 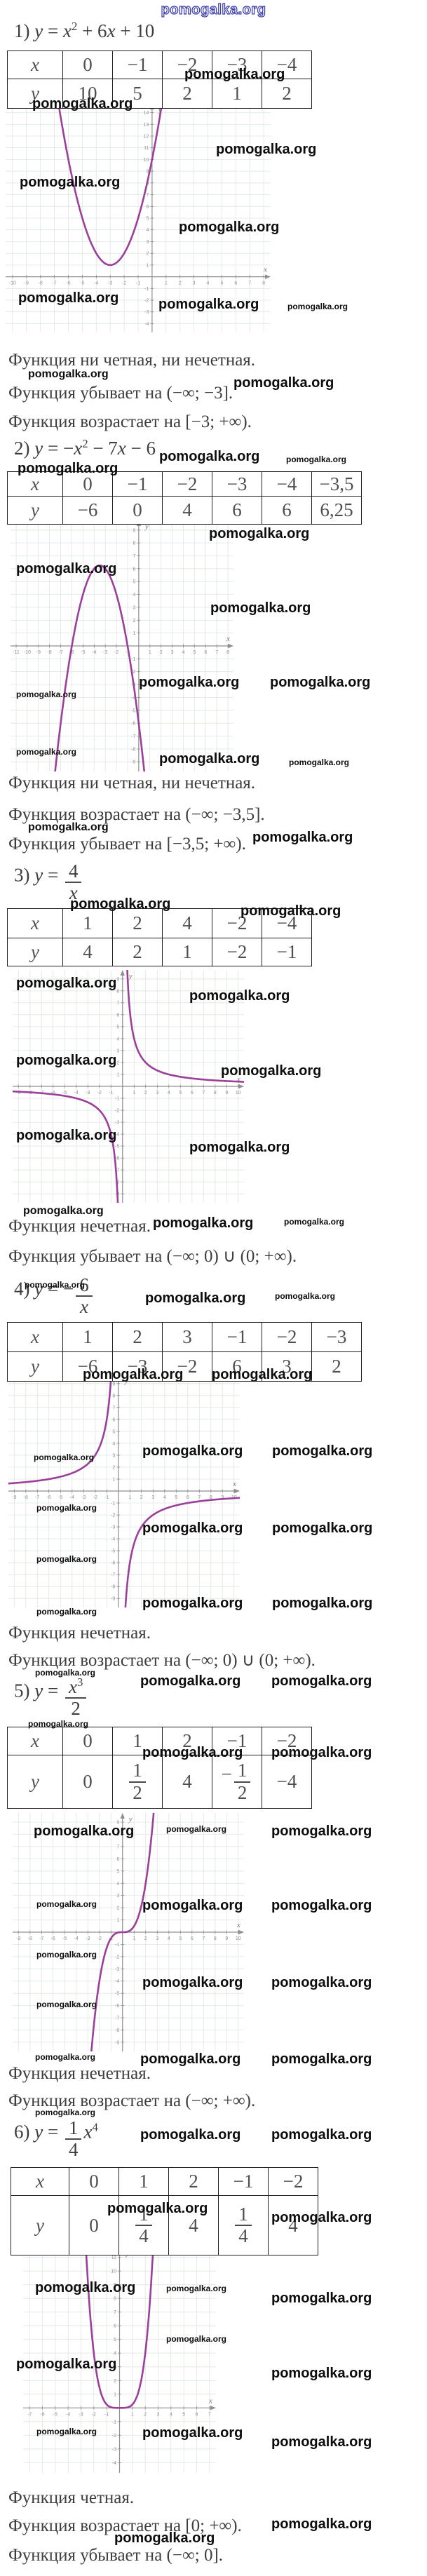 What do you see at coordinates (35, 64) in the screenshot?
I see `row-label: x` at bounding box center [35, 64].